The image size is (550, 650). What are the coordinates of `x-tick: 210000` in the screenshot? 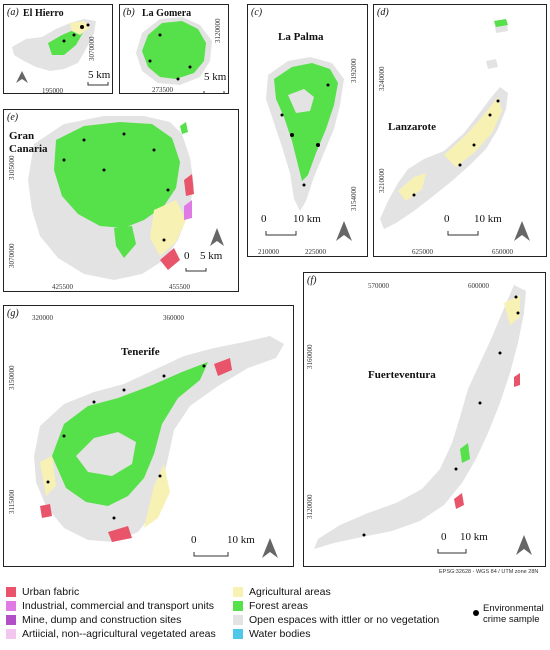 It's located at (268, 252).